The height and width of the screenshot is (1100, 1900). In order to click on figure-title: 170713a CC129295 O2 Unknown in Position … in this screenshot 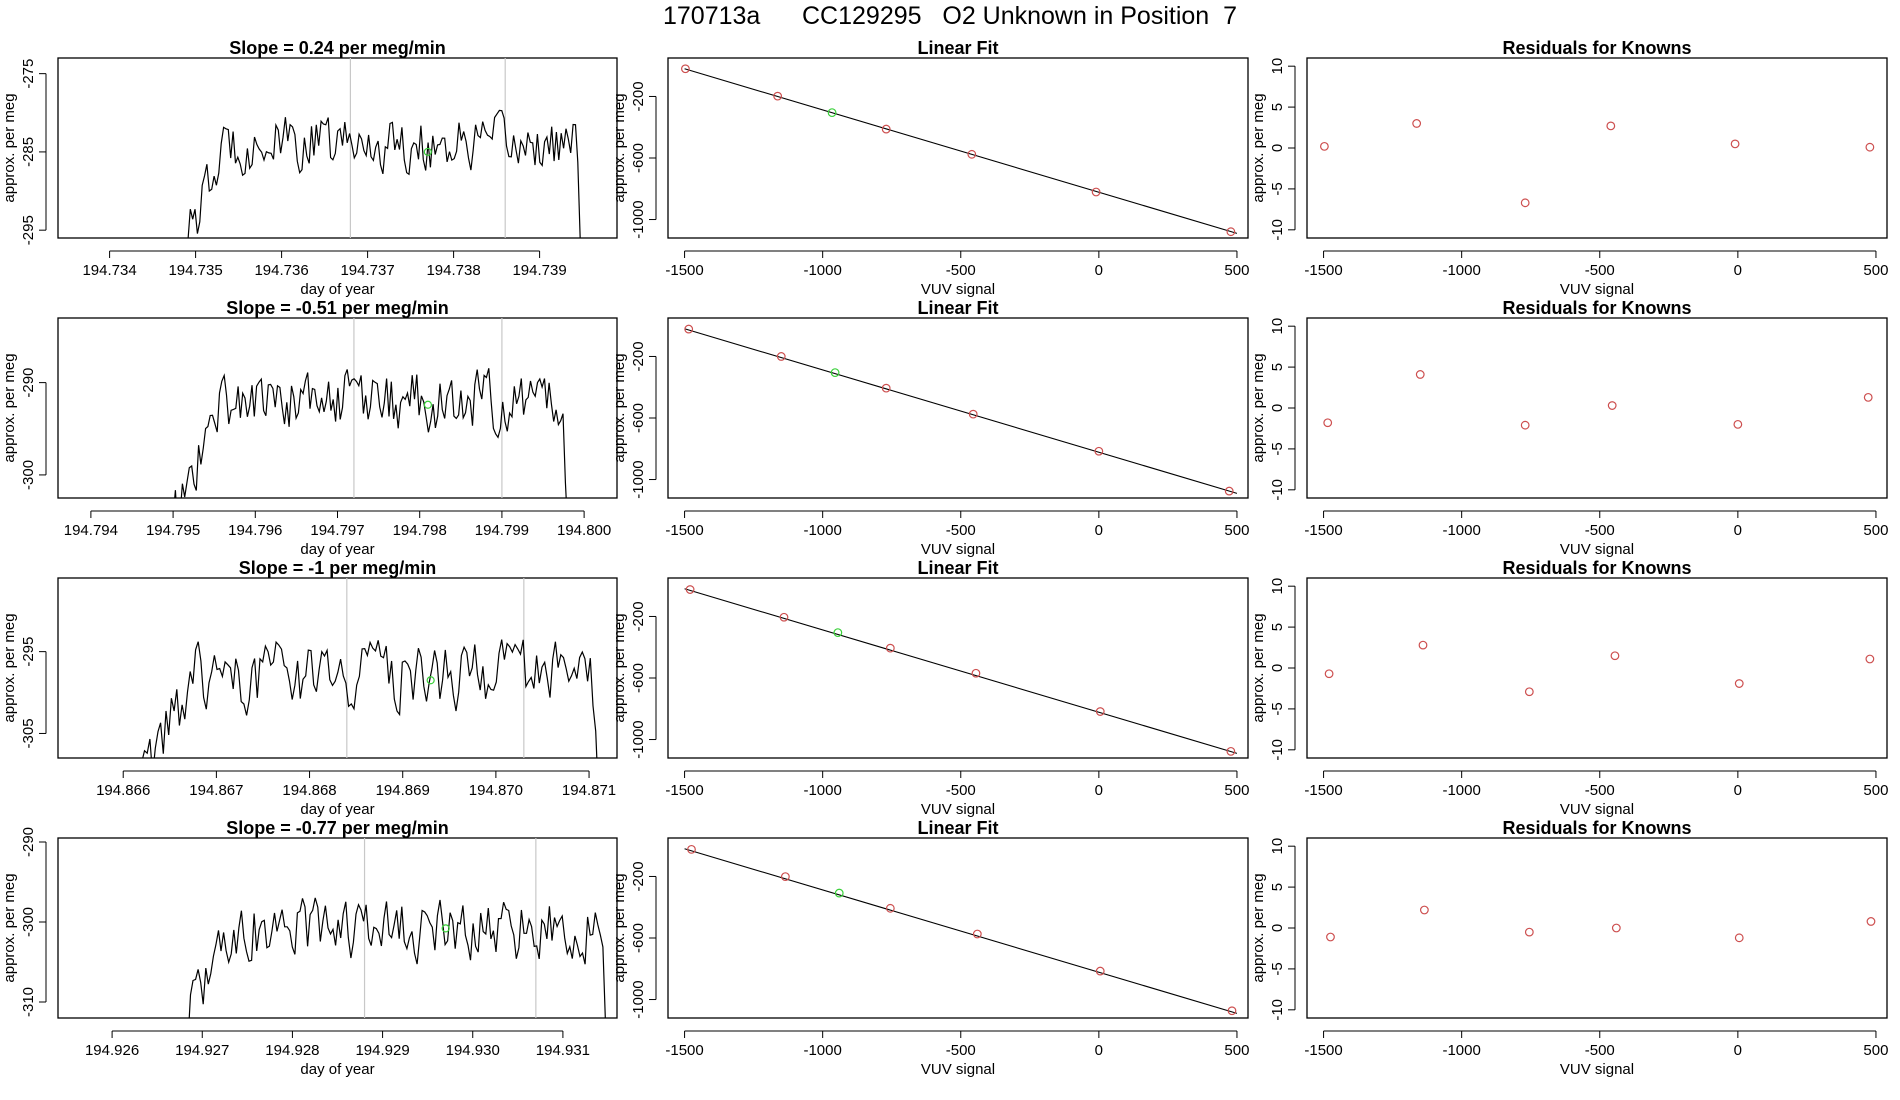, I will do `click(950, 16)`.